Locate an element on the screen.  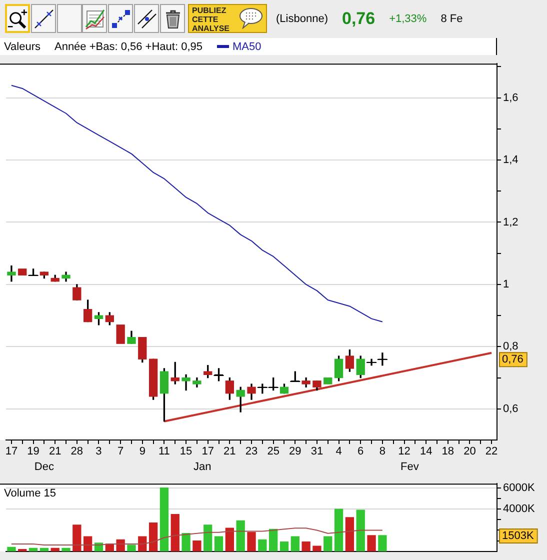
text: 8 Fe is located at coordinates (451, 18).